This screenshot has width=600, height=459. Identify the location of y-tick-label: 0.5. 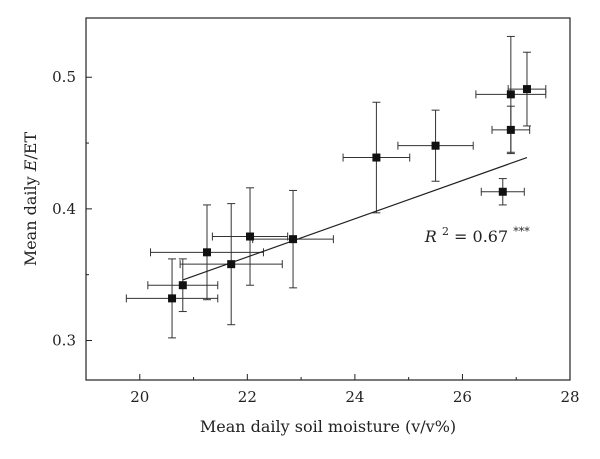
(64, 77).